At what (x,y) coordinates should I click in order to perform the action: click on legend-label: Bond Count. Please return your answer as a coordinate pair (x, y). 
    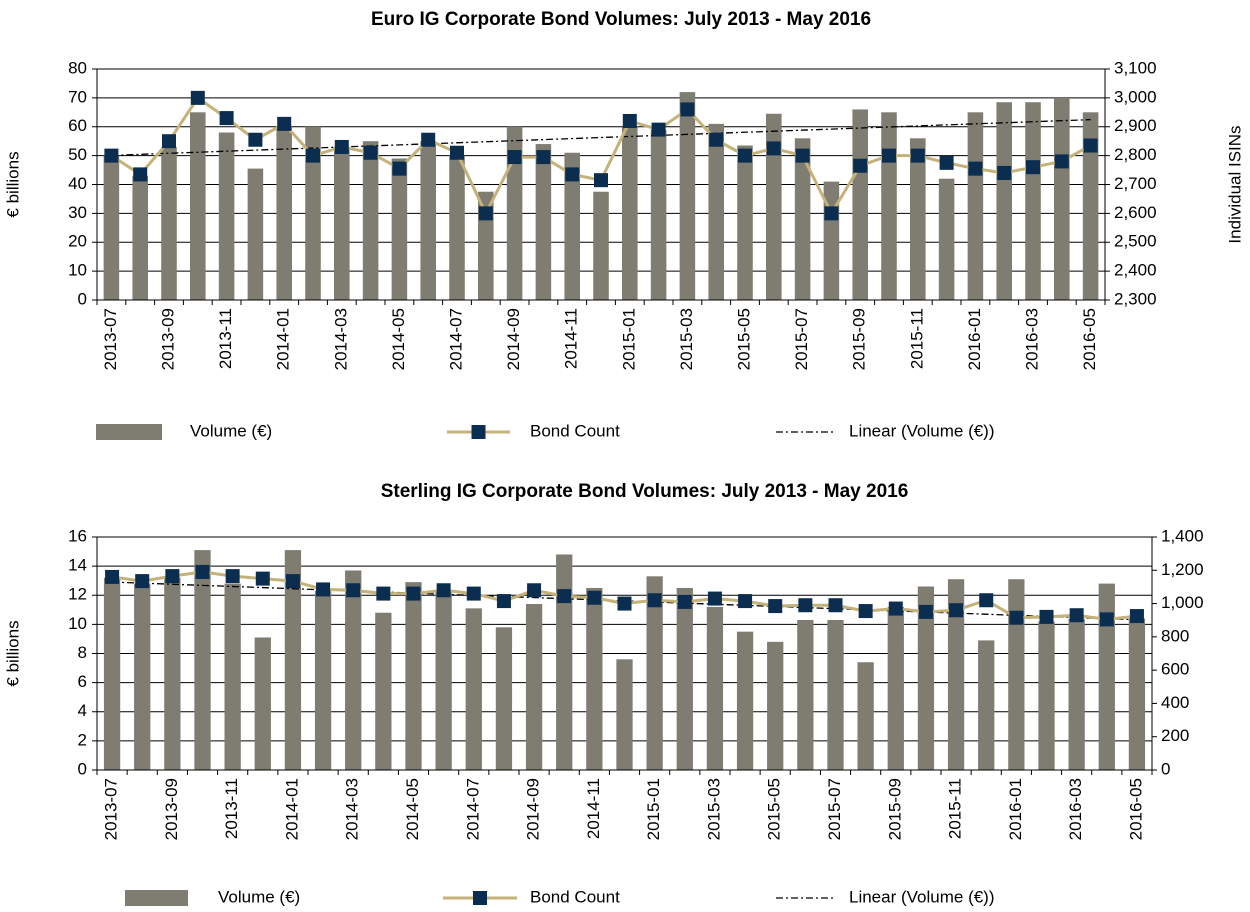
    Looking at the image, I should click on (575, 896).